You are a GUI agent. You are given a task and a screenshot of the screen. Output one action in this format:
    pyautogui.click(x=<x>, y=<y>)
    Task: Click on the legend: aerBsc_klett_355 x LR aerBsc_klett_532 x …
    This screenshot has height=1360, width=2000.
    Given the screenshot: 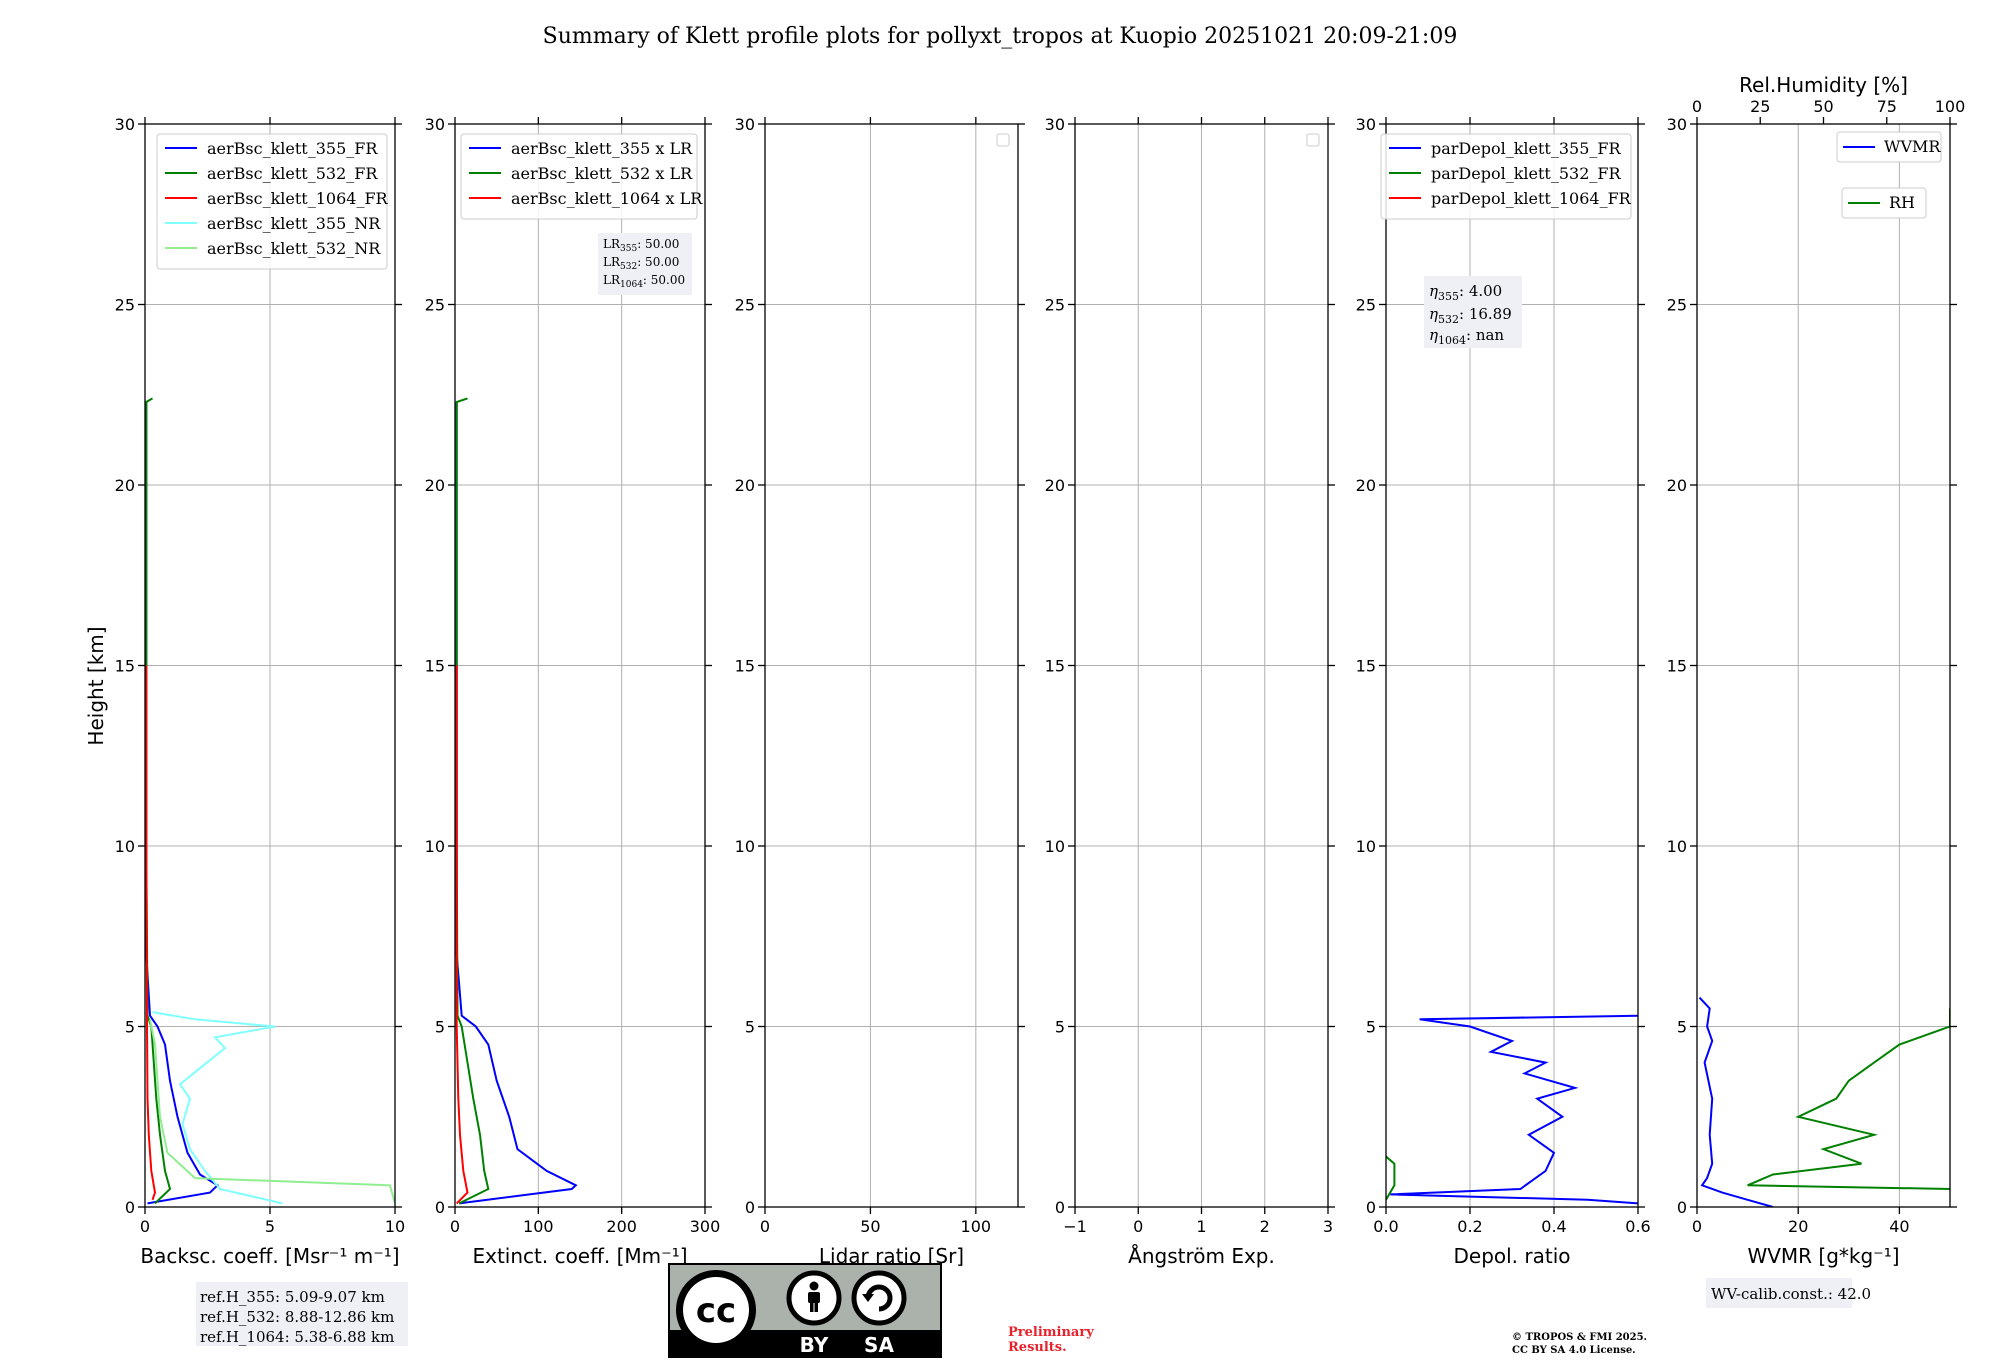 What is the action you would take?
    pyautogui.click(x=581, y=176)
    